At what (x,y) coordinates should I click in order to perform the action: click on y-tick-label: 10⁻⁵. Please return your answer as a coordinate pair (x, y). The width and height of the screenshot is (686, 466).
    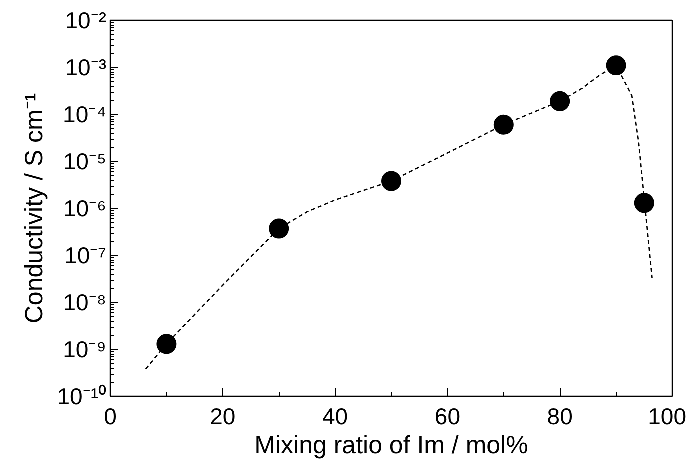
    Looking at the image, I should click on (85, 161).